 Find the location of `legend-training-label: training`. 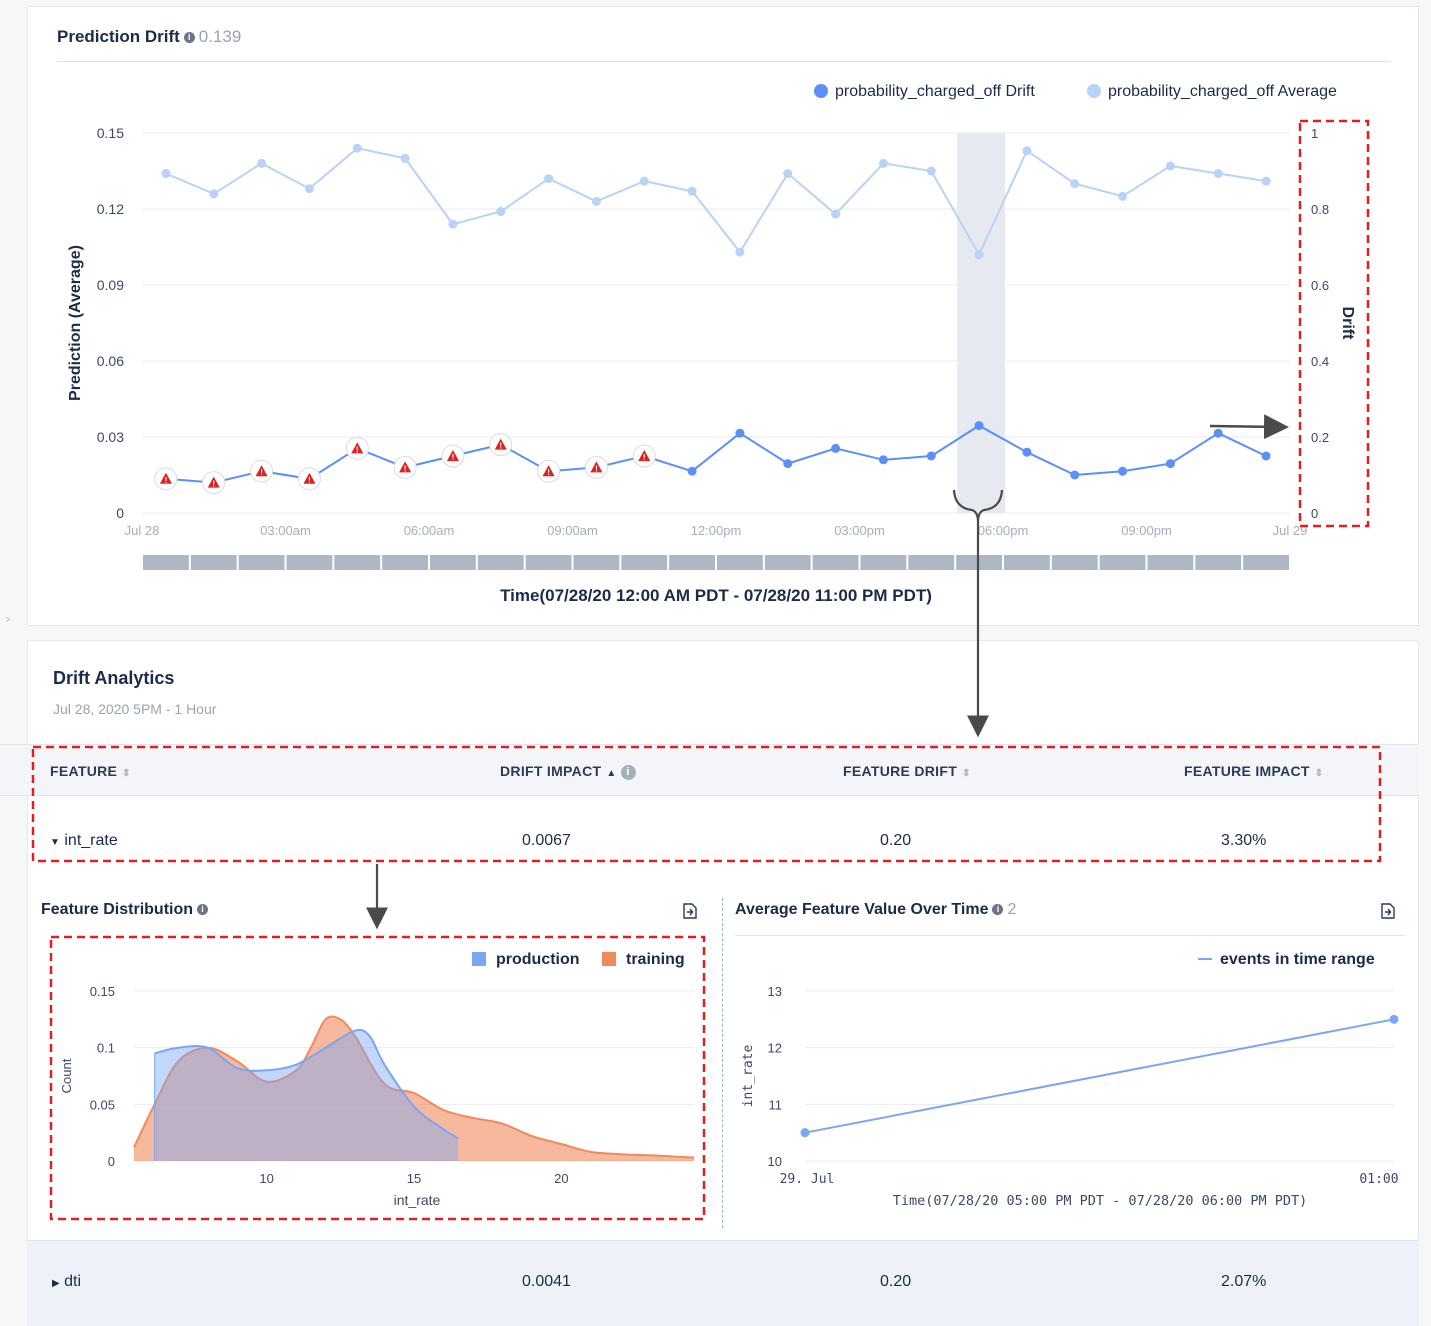

legend-training-label: training is located at coordinates (655, 959).